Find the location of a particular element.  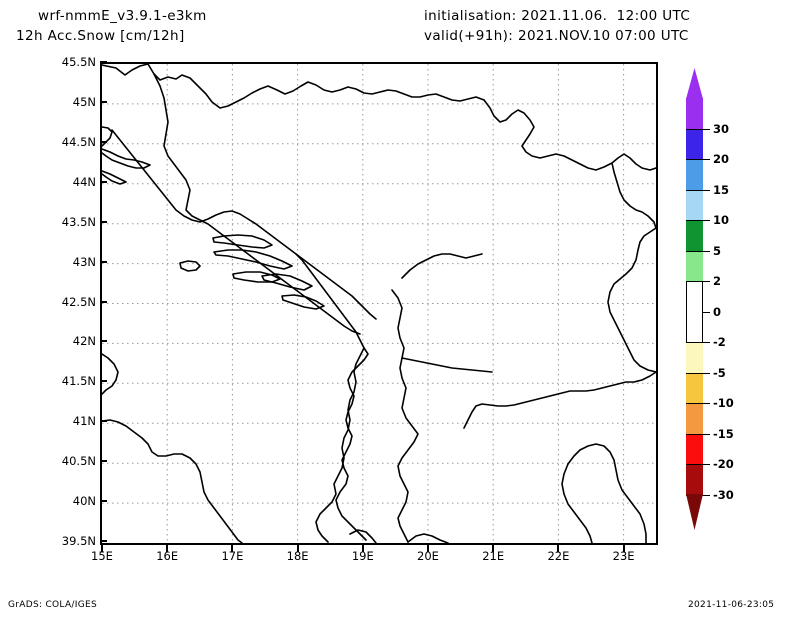

colorbar-label-30: 30 is located at coordinates (721, 128).